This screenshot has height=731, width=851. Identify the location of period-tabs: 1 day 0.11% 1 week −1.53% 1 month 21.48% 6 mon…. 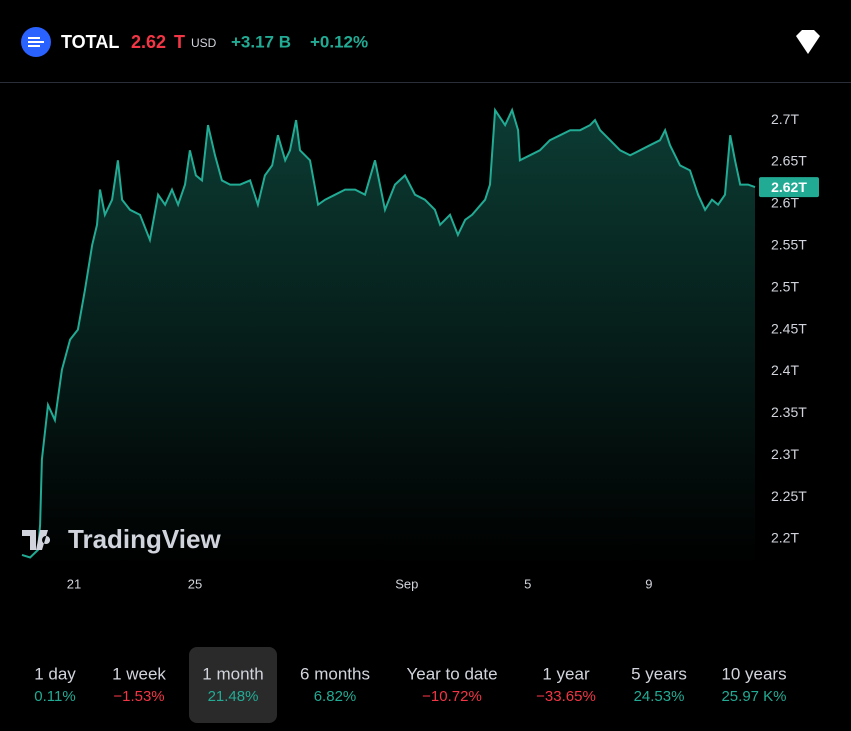
(410, 685).